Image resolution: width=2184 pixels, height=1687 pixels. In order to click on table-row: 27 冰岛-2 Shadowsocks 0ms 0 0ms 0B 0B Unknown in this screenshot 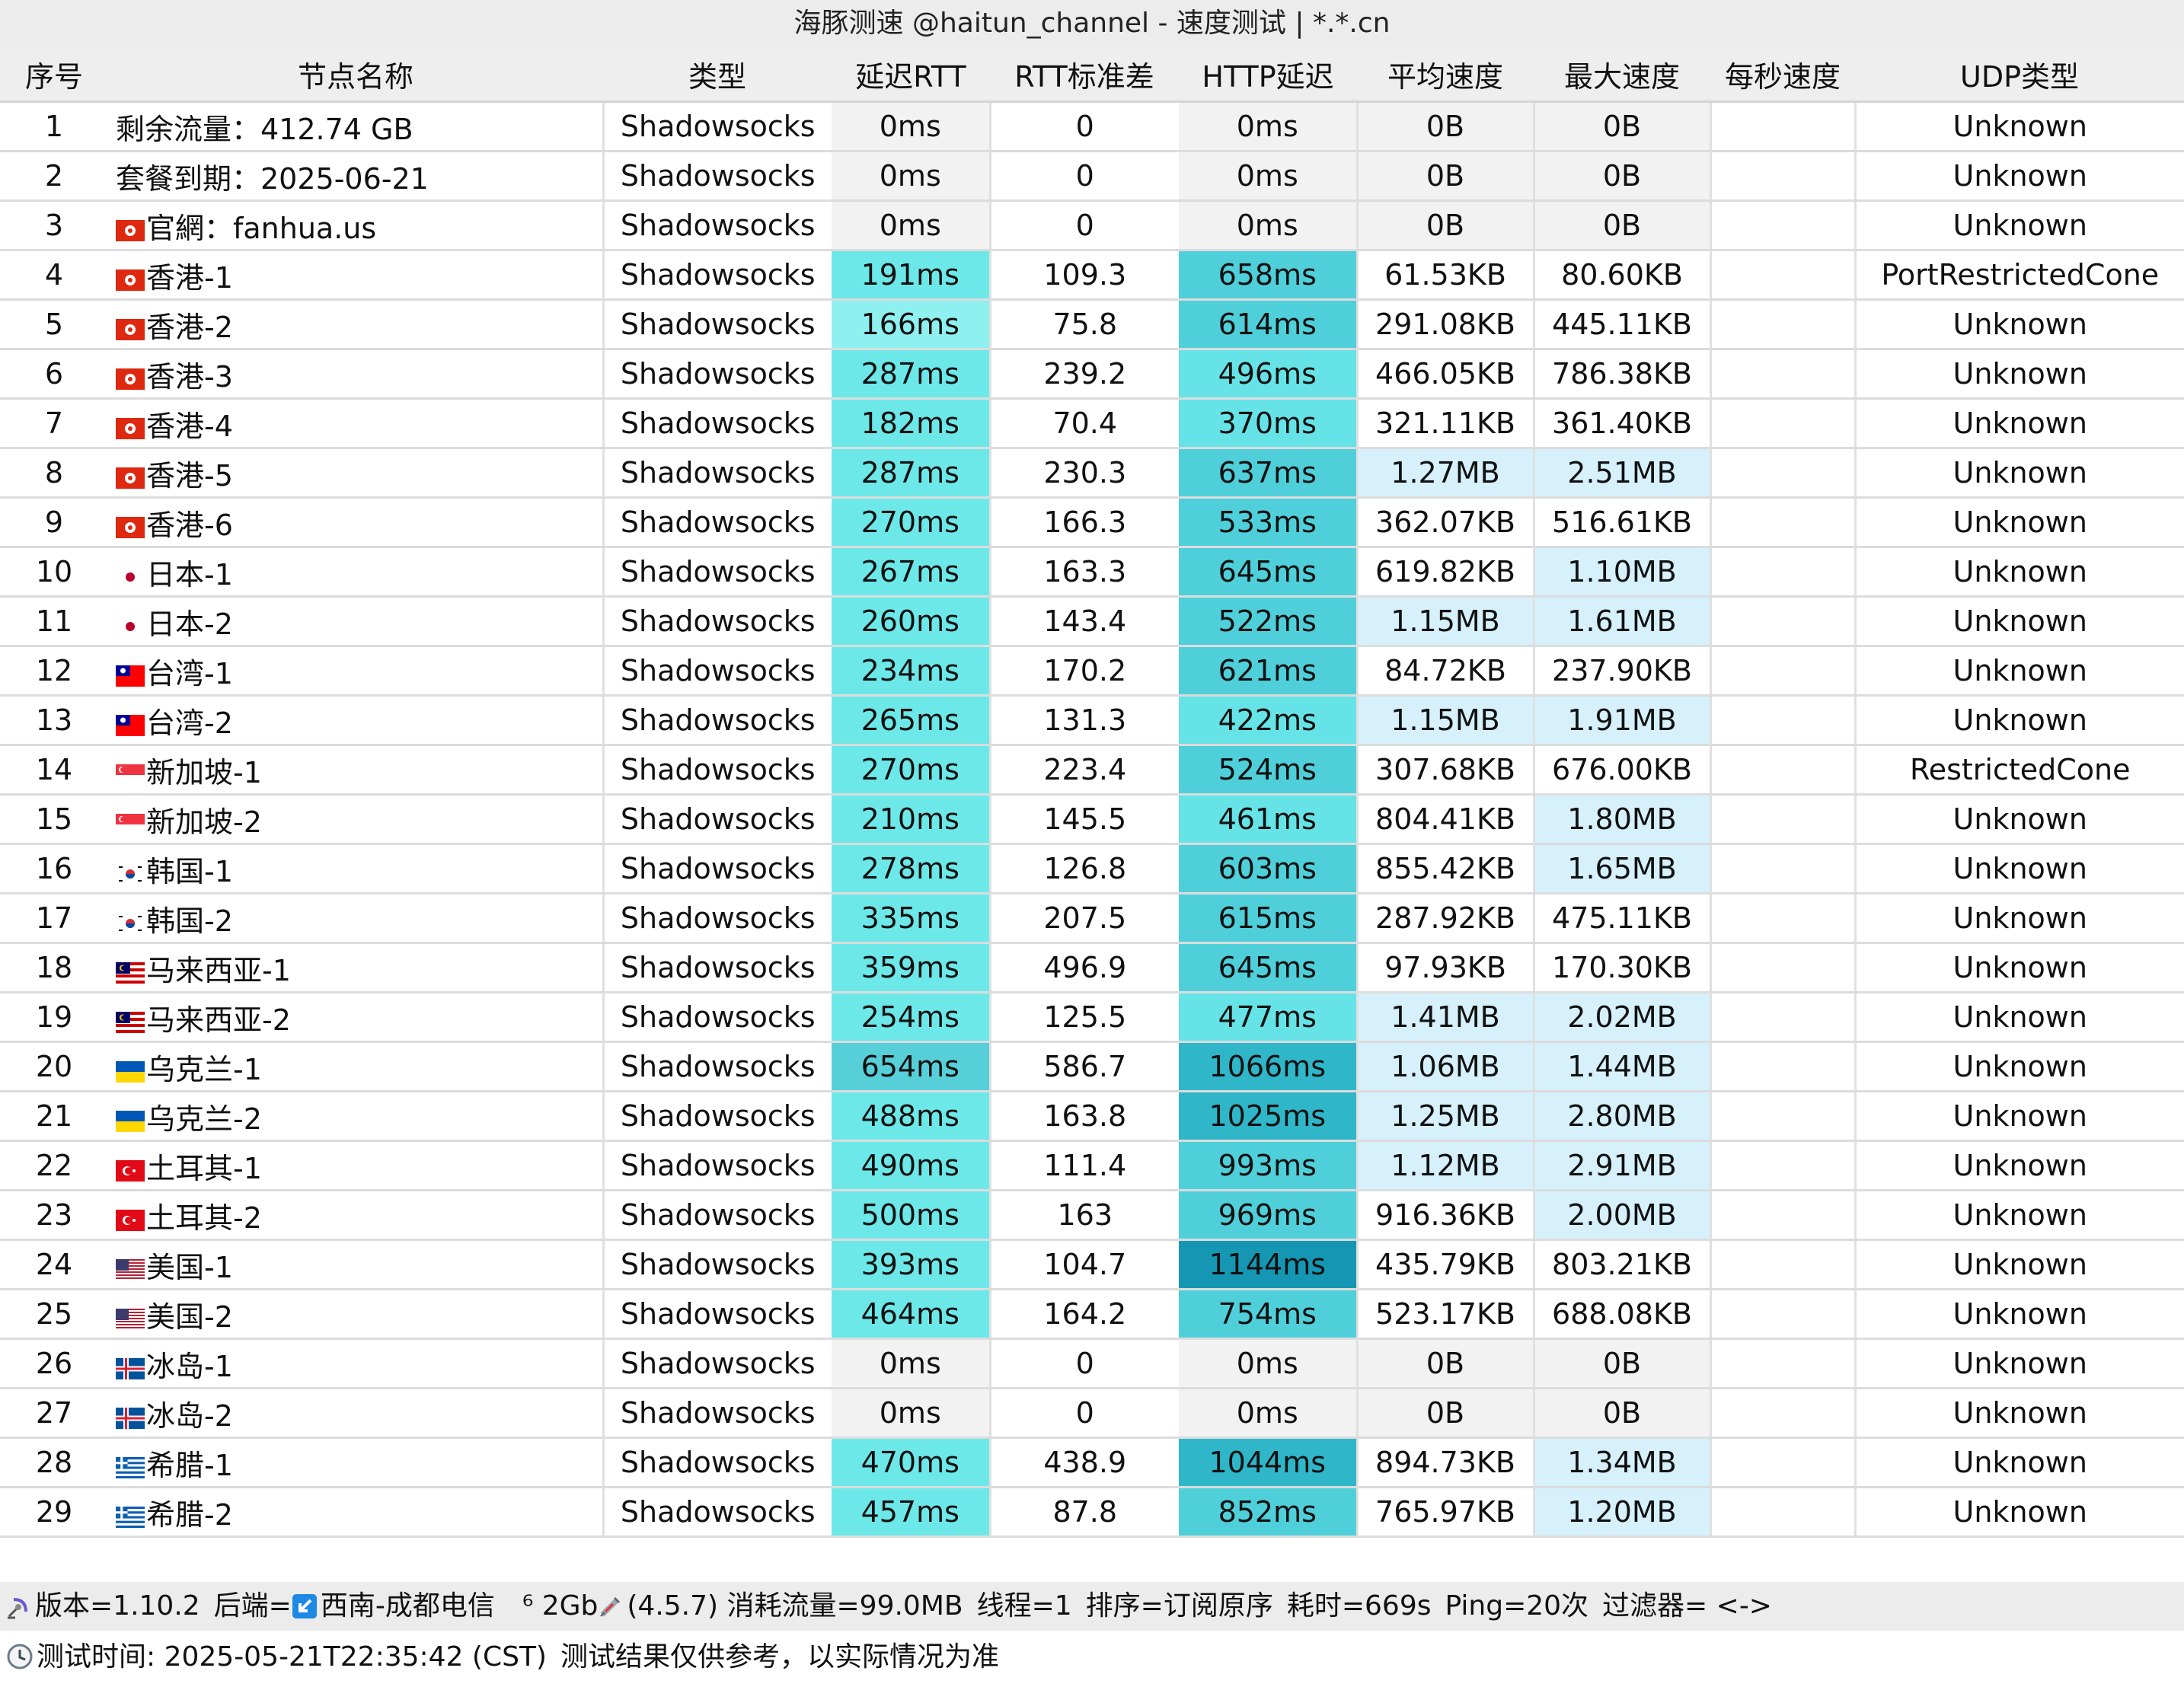, I will do `click(1092, 1413)`.